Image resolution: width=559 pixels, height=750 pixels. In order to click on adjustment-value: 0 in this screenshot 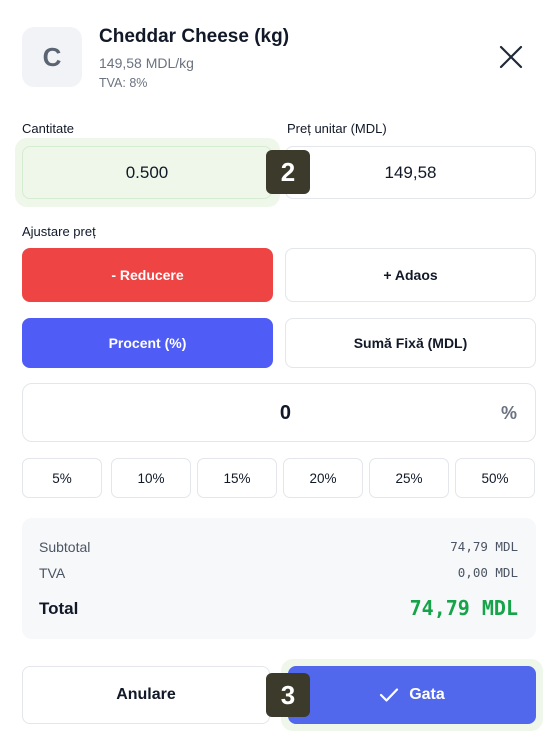, I will do `click(285, 413)`.